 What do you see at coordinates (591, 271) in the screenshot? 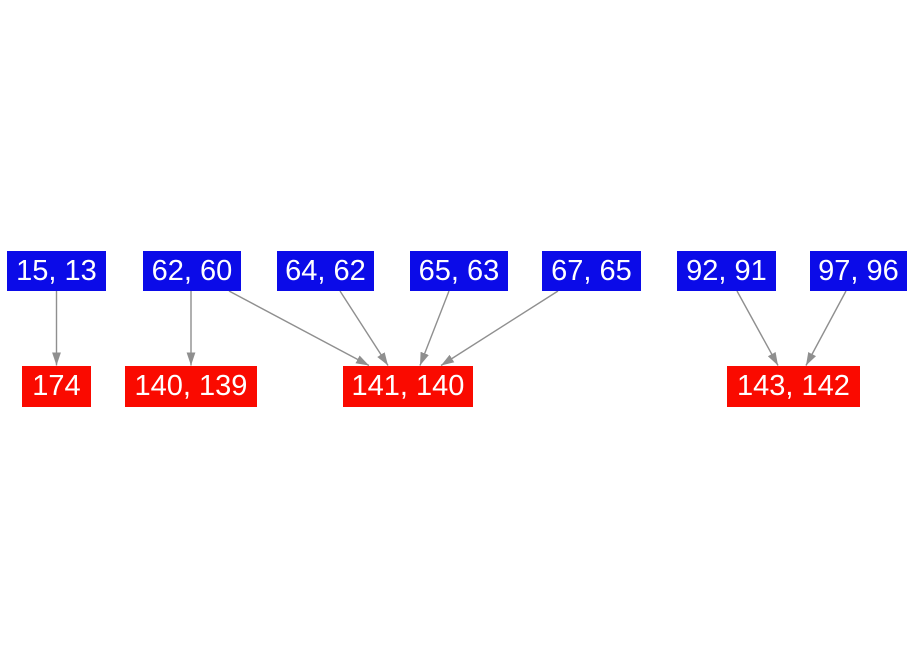
I see `graph-node-source: 67, 65` at bounding box center [591, 271].